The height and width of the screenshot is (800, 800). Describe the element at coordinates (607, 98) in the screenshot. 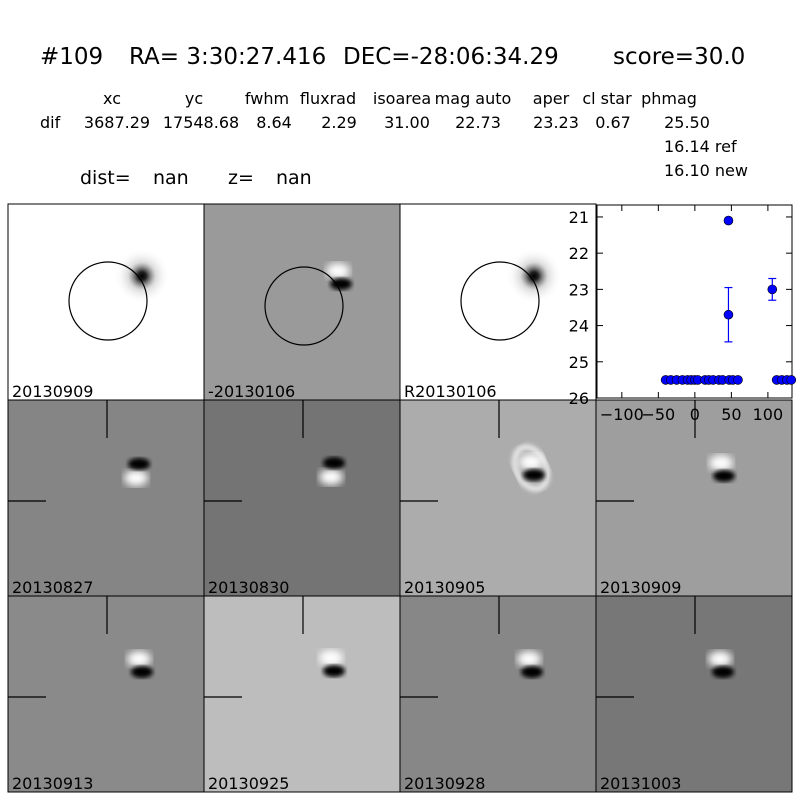

I see `column-header: cl star` at that location.